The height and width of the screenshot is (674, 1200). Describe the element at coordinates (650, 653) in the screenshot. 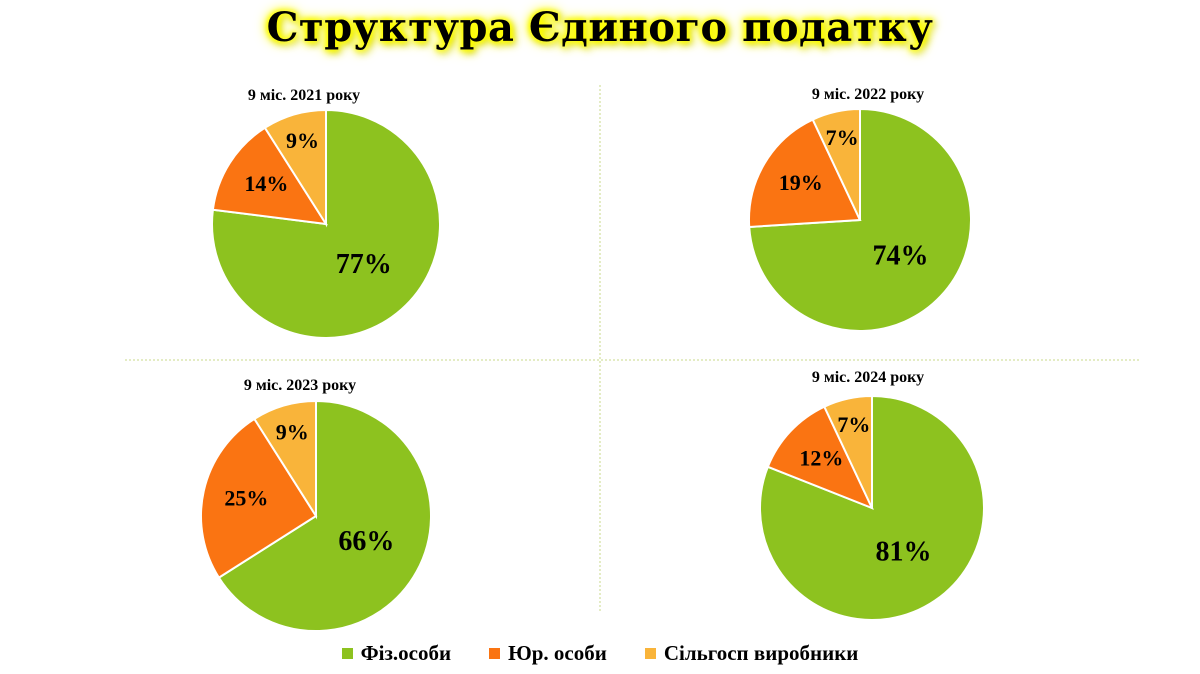

I see `legend-swatch-silgosp` at that location.